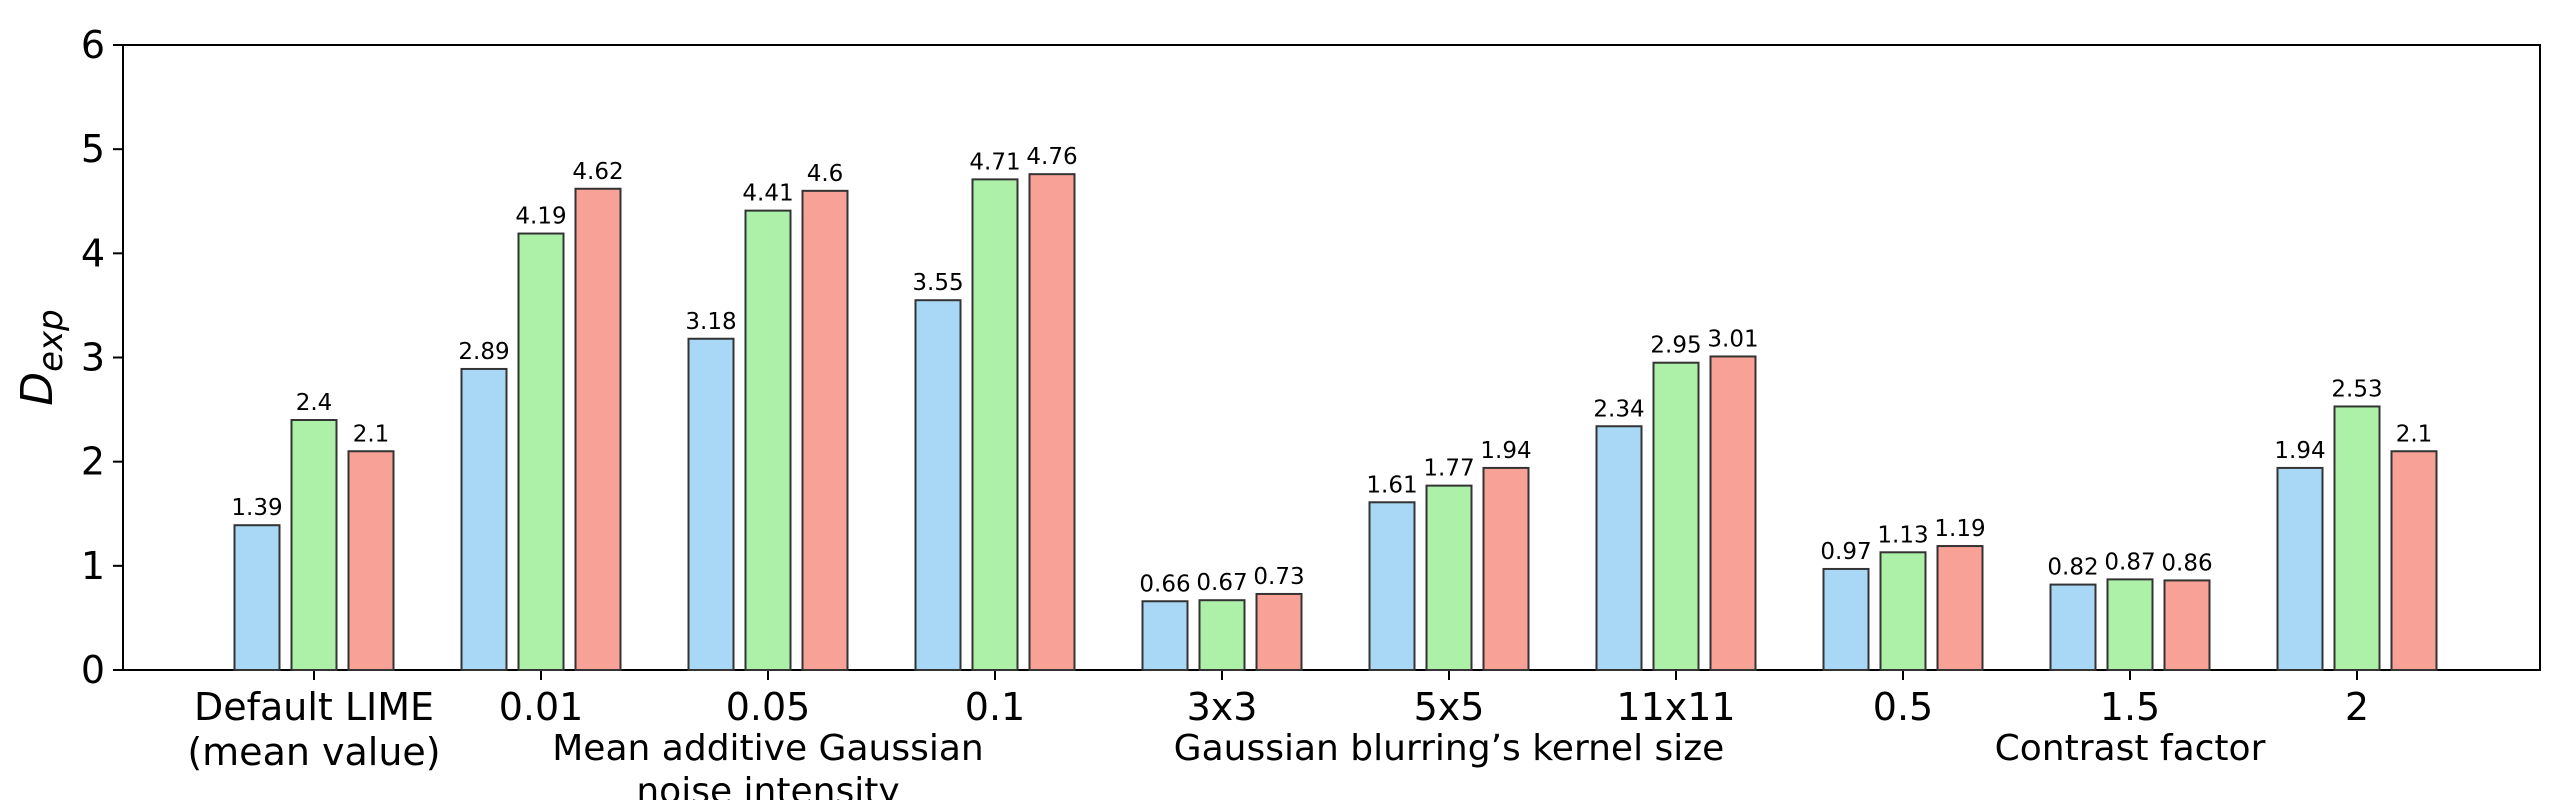 The height and width of the screenshot is (805, 2560). I want to click on x-tick-label: Default LIME, so click(314, 707).